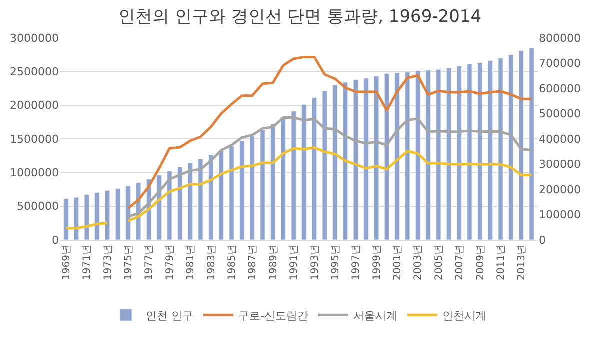 This screenshot has height=339, width=600. What do you see at coordinates (560, 89) in the screenshot?
I see `y2-tick-label: 600000` at bounding box center [560, 89].